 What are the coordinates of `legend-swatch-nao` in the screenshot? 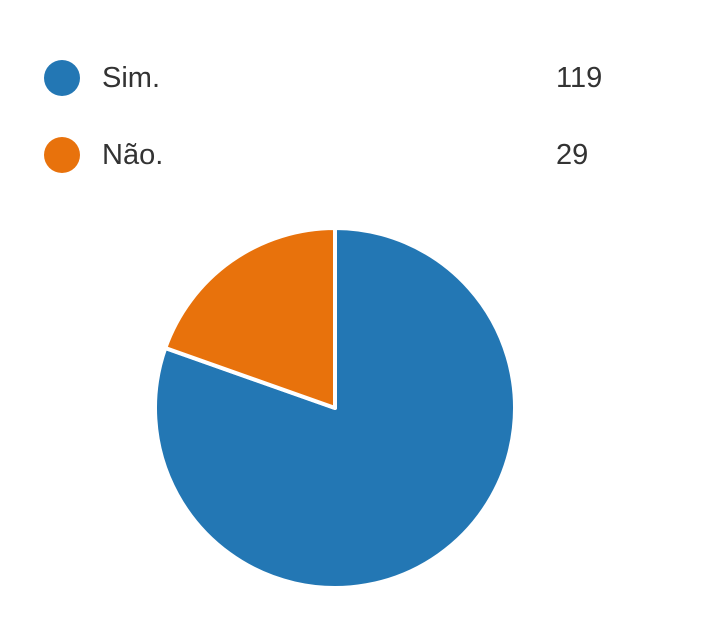 It's located at (62, 155).